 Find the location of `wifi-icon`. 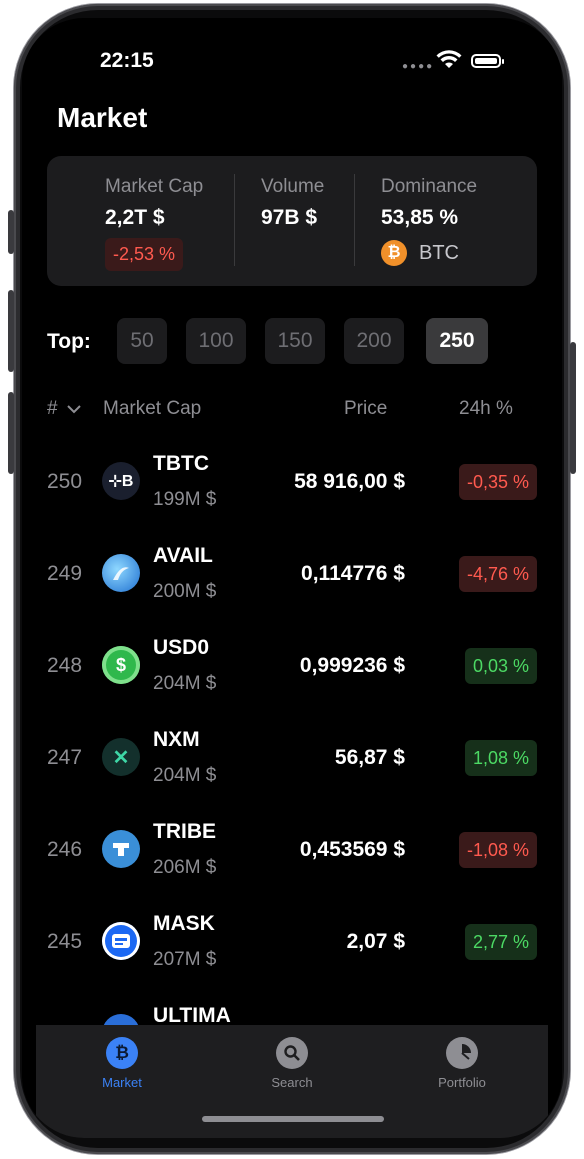

wifi-icon is located at coordinates (449, 59).